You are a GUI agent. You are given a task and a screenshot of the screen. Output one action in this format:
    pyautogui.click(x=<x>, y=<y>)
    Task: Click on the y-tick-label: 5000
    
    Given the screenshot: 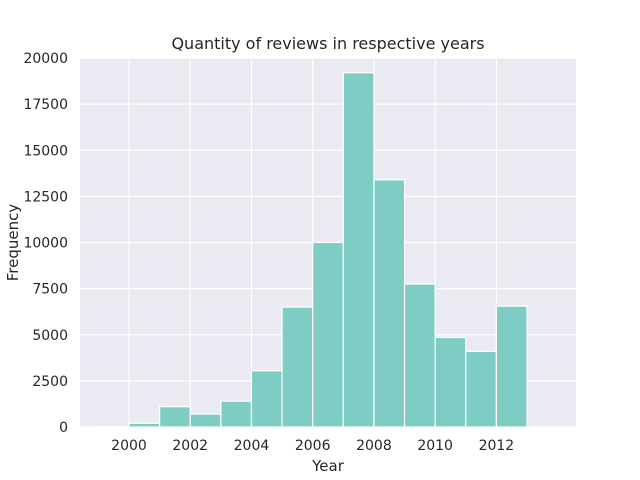 What is the action you would take?
    pyautogui.click(x=50, y=336)
    